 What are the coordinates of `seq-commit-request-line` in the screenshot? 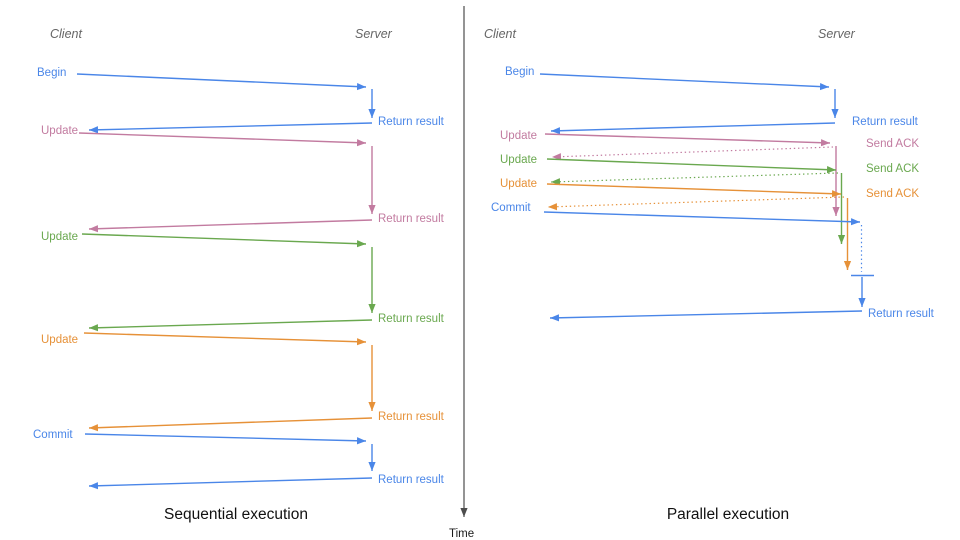 It's located at (225, 439).